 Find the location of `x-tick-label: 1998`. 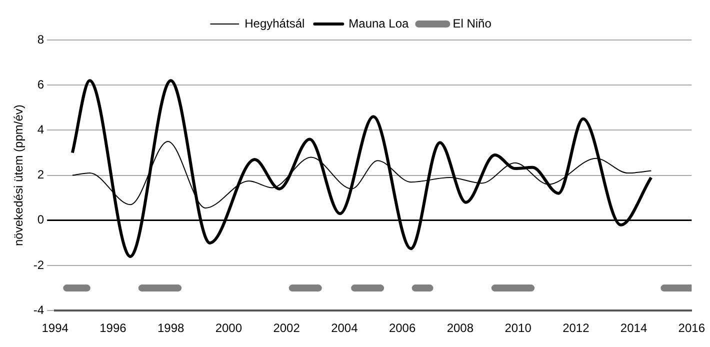

x-tick-label: 1998 is located at coordinates (170, 328).